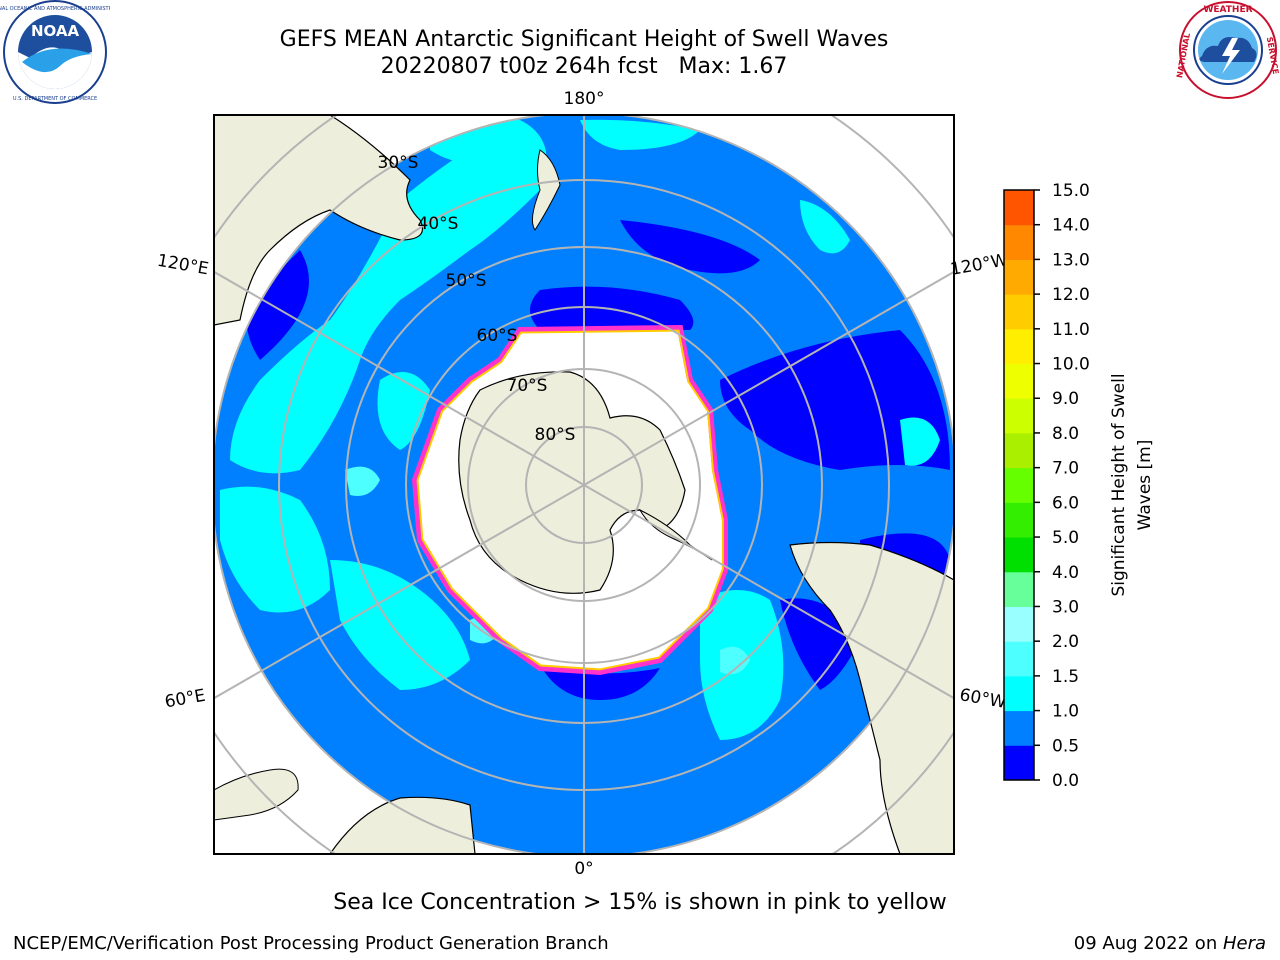 Image resolution: width=1280 pixels, height=960 pixels. Describe the element at coordinates (1065, 399) in the screenshot. I see `colorbar-tick-label: 9.0` at that location.